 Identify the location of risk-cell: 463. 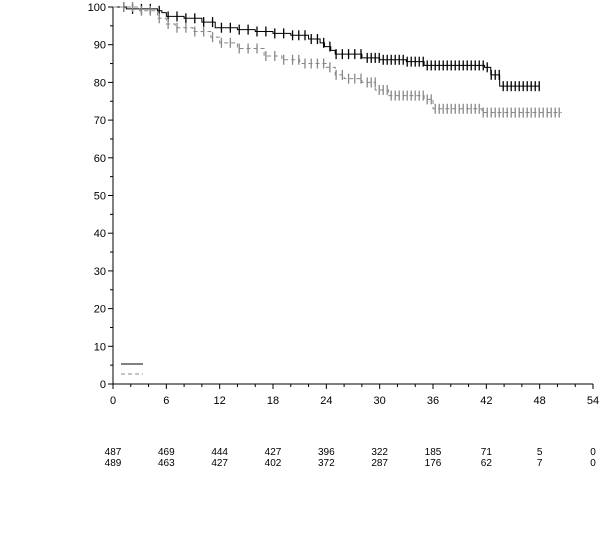
(166, 463).